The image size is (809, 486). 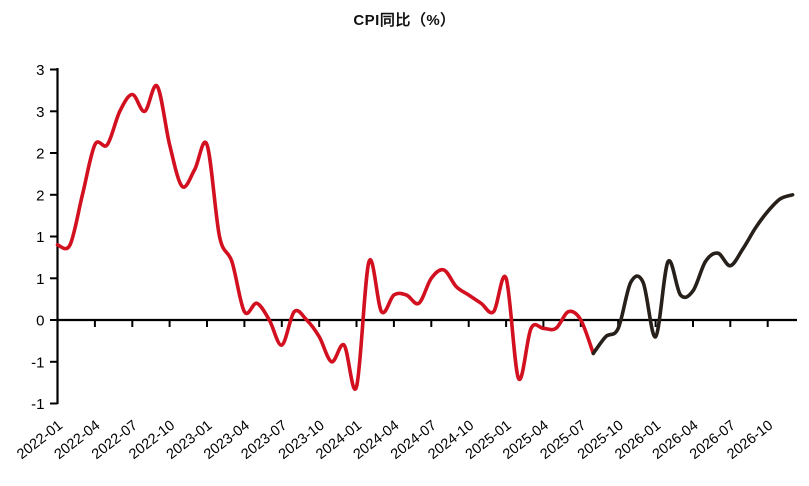 What do you see at coordinates (45, 237) in the screenshot?
I see `y-axis: 3 3 2 2 1 1 0 -1 -1` at bounding box center [45, 237].